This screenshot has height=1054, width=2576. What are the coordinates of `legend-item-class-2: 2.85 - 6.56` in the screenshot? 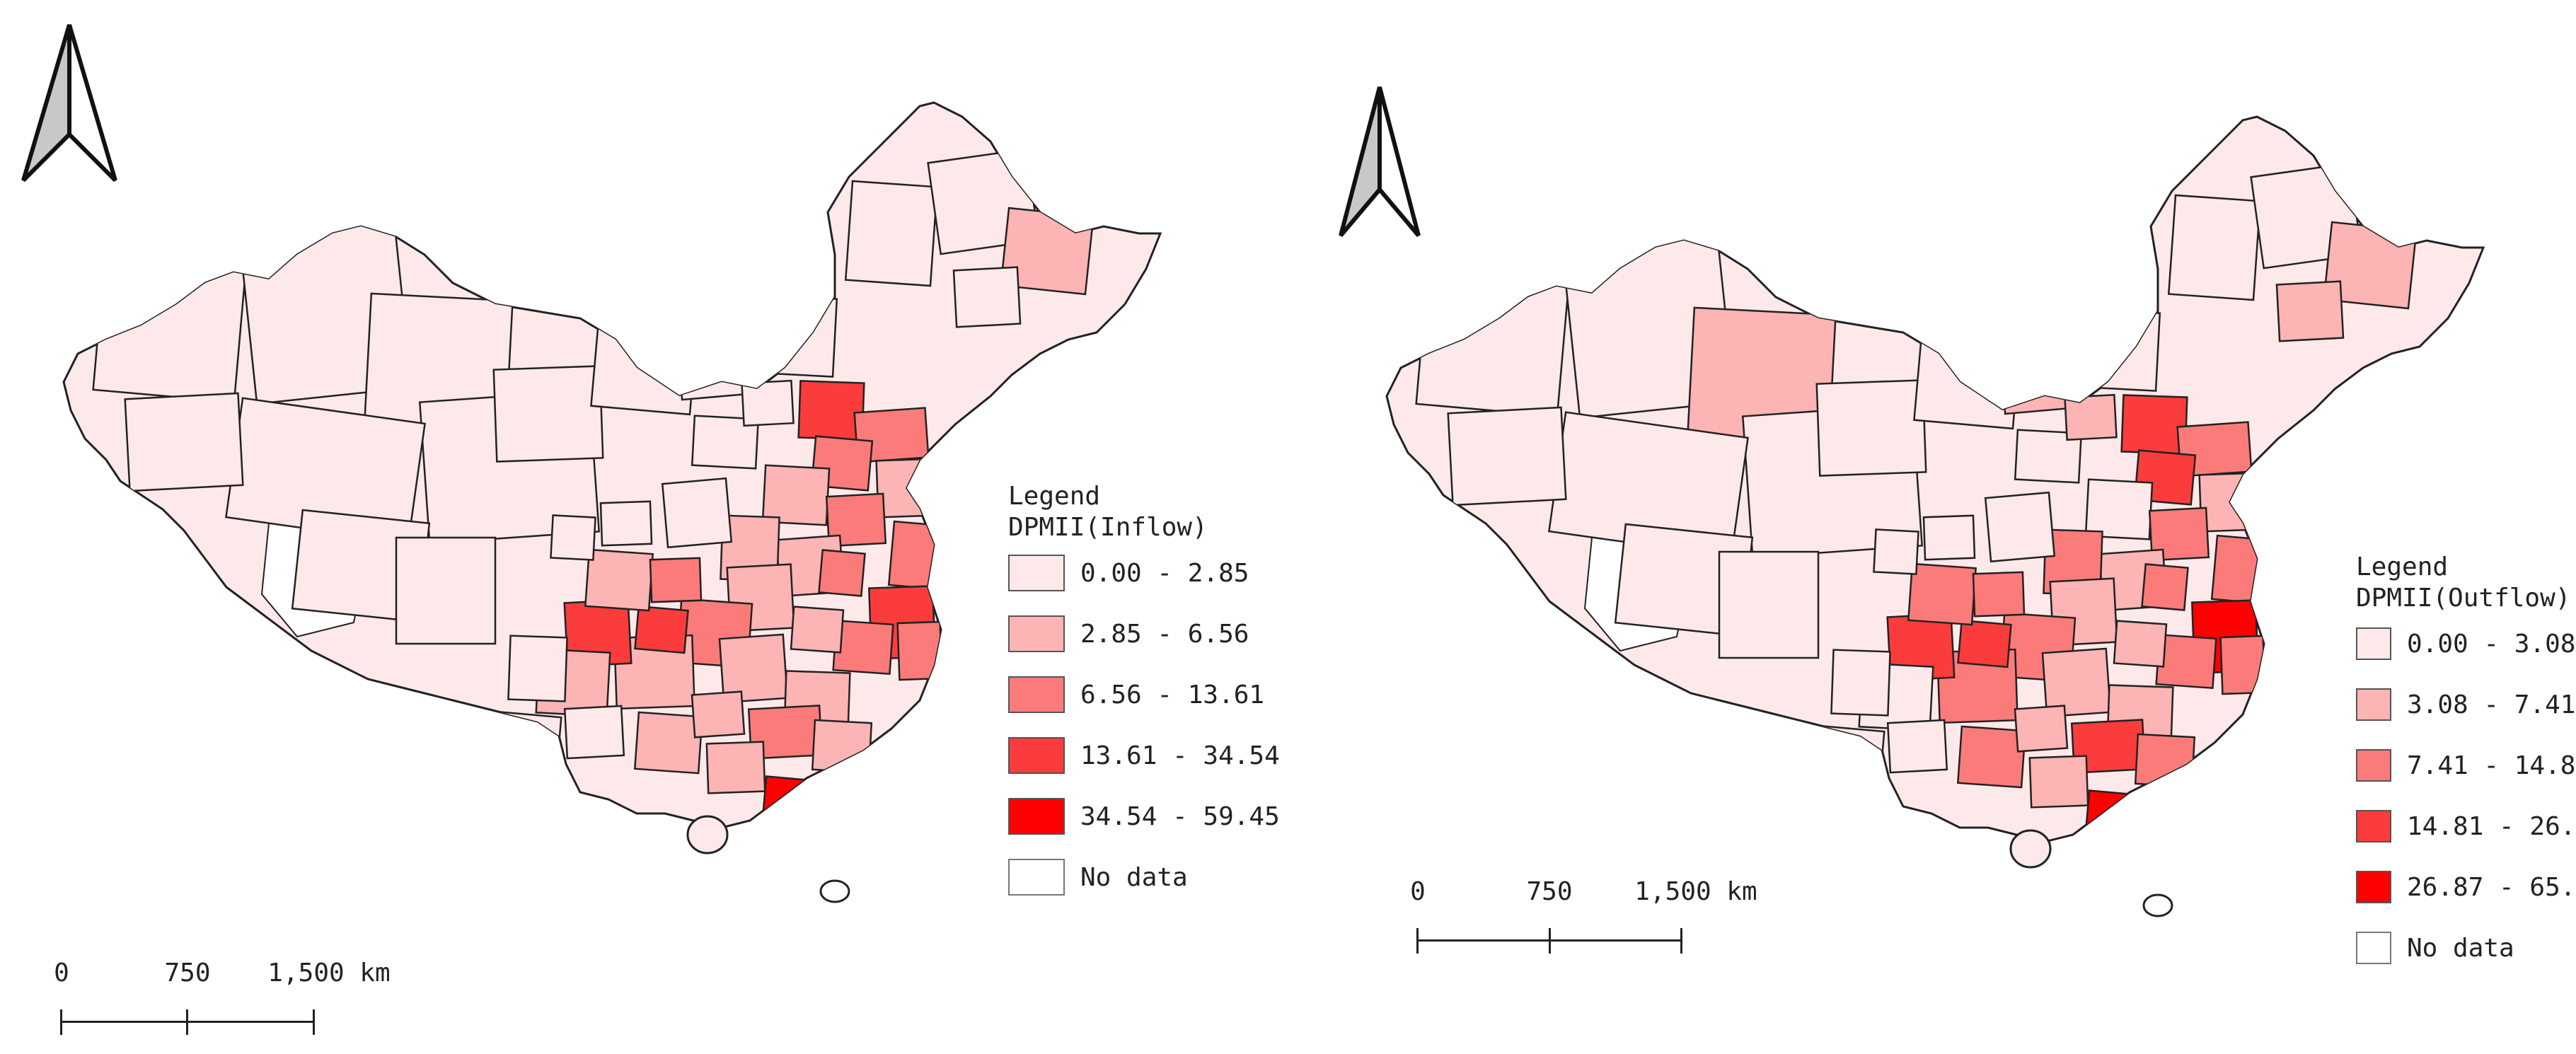 It's located at (1144, 634).